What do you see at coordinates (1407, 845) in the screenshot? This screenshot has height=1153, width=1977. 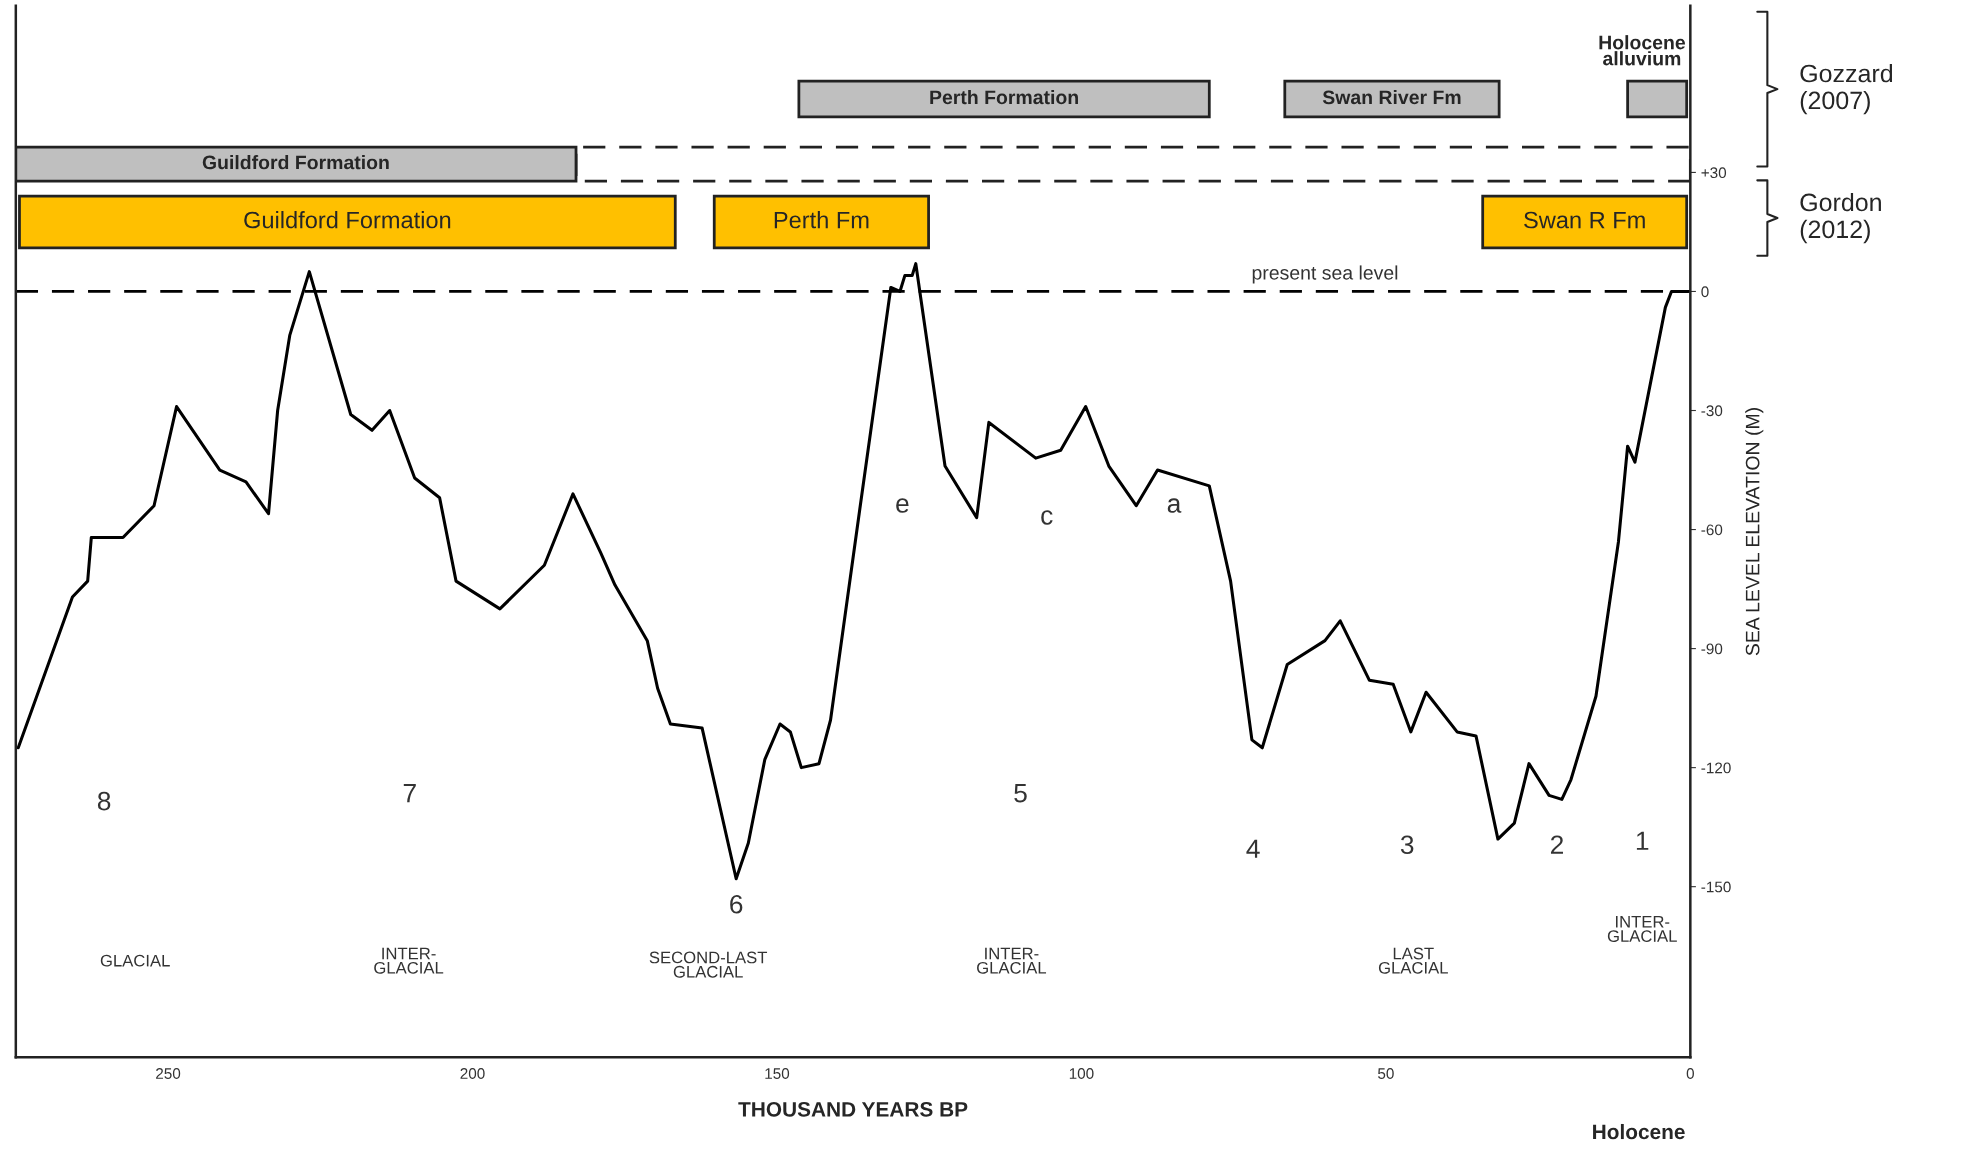 I see `annotation: 3` at bounding box center [1407, 845].